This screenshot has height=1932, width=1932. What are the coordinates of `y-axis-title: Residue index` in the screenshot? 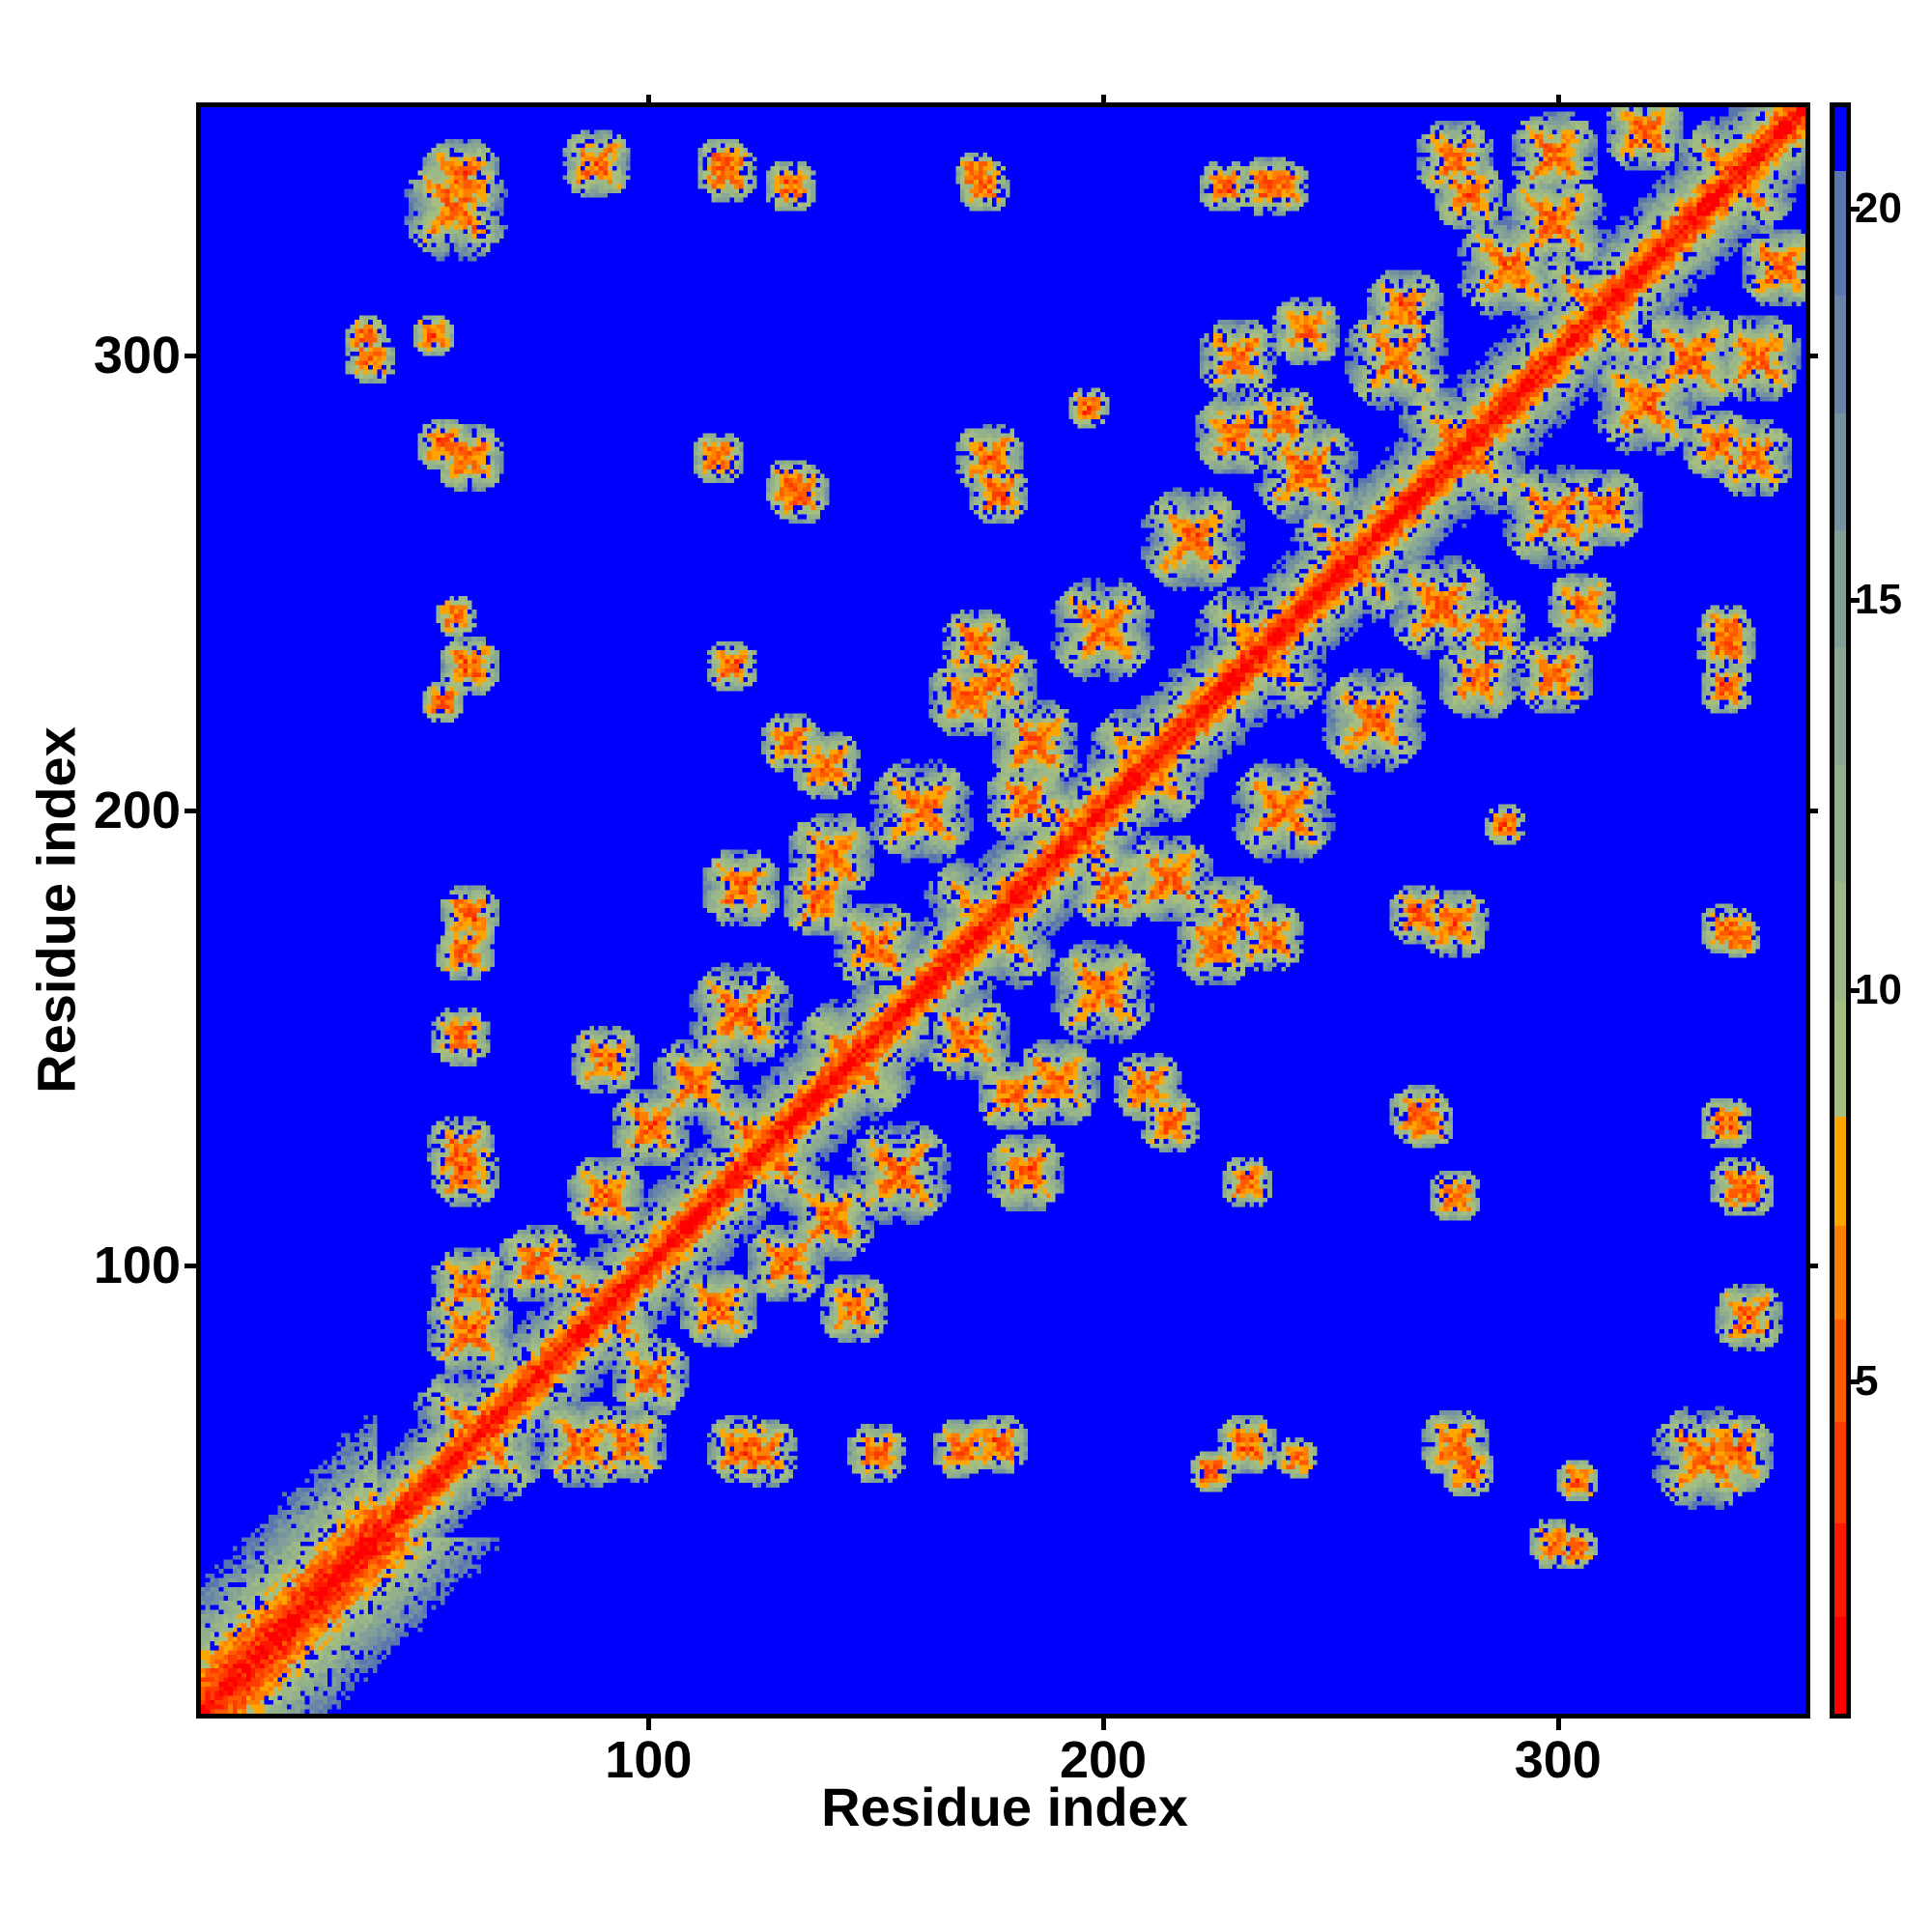 It's located at (56, 910).